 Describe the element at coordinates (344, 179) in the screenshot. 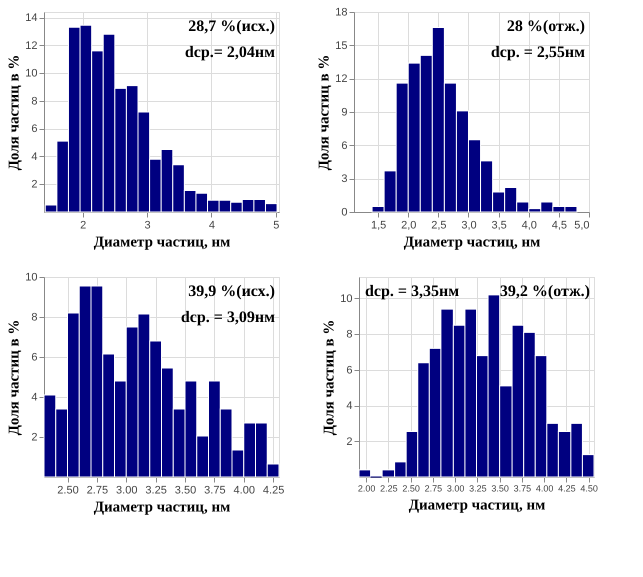

I see `y-tick-label: 3` at that location.